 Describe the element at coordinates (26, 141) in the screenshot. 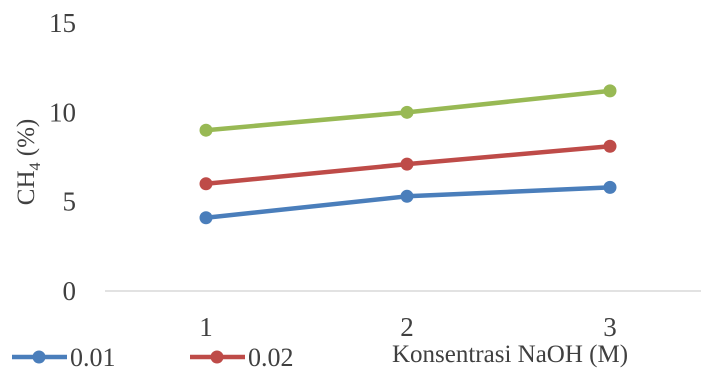

I see `y-axis-label-tail: (%)` at that location.